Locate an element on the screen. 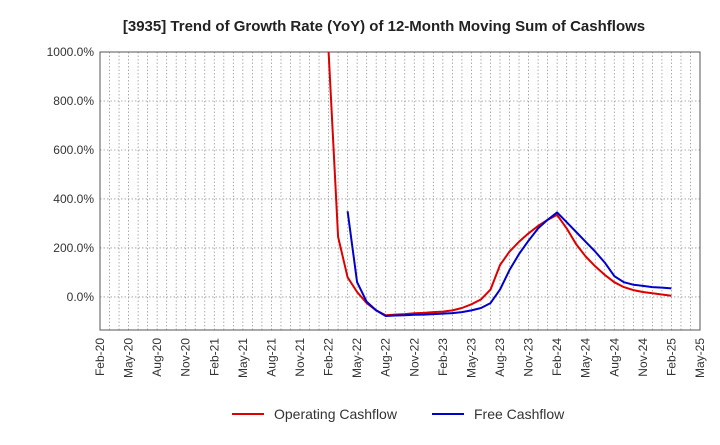 The width and height of the screenshot is (720, 445). series-line-free-cashflow is located at coordinates (509, 264).